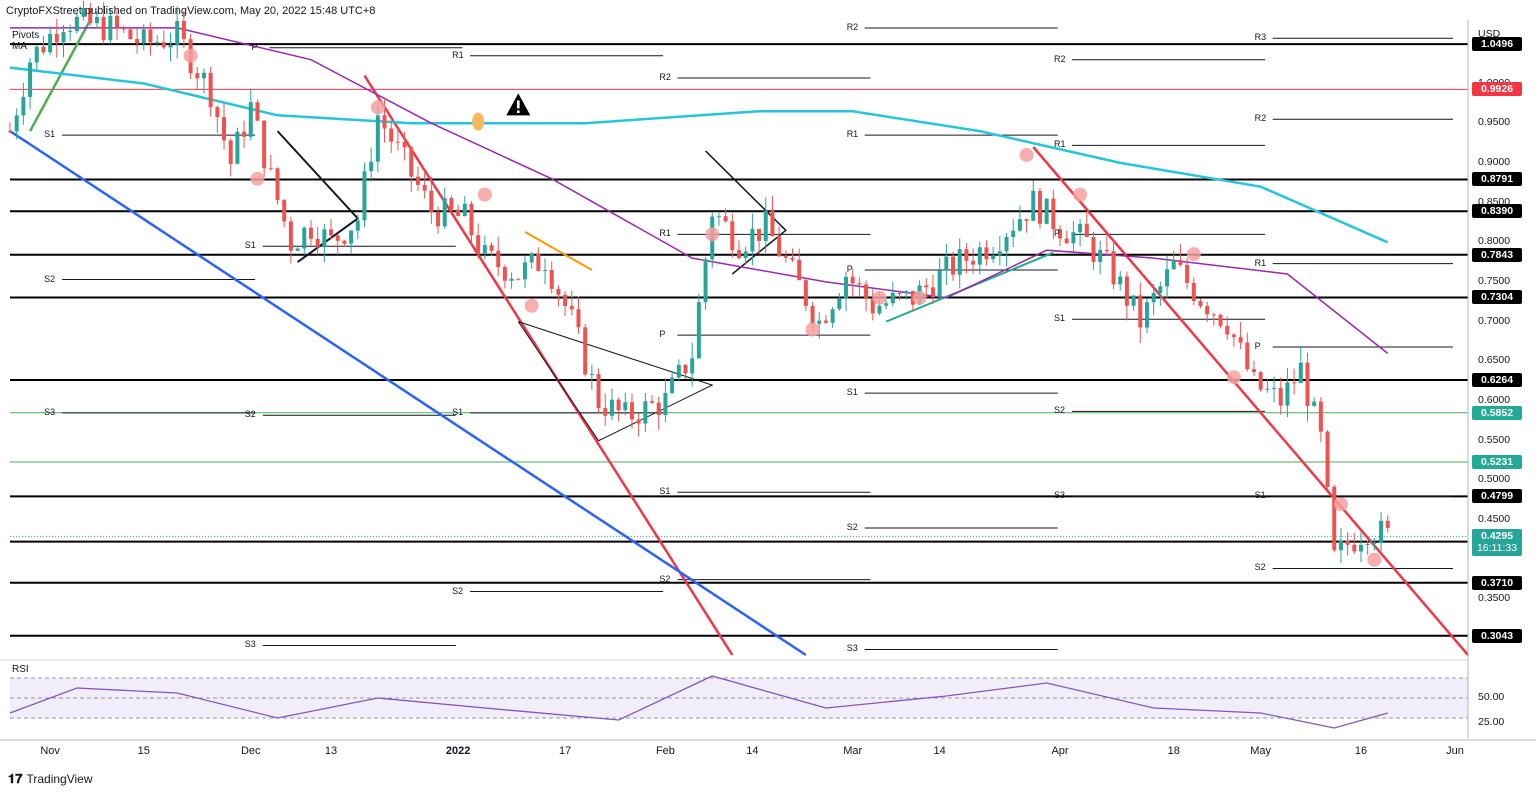  What do you see at coordinates (15, 778) in the screenshot?
I see `tradingview-logo-icon: 𝟏𝟕` at bounding box center [15, 778].